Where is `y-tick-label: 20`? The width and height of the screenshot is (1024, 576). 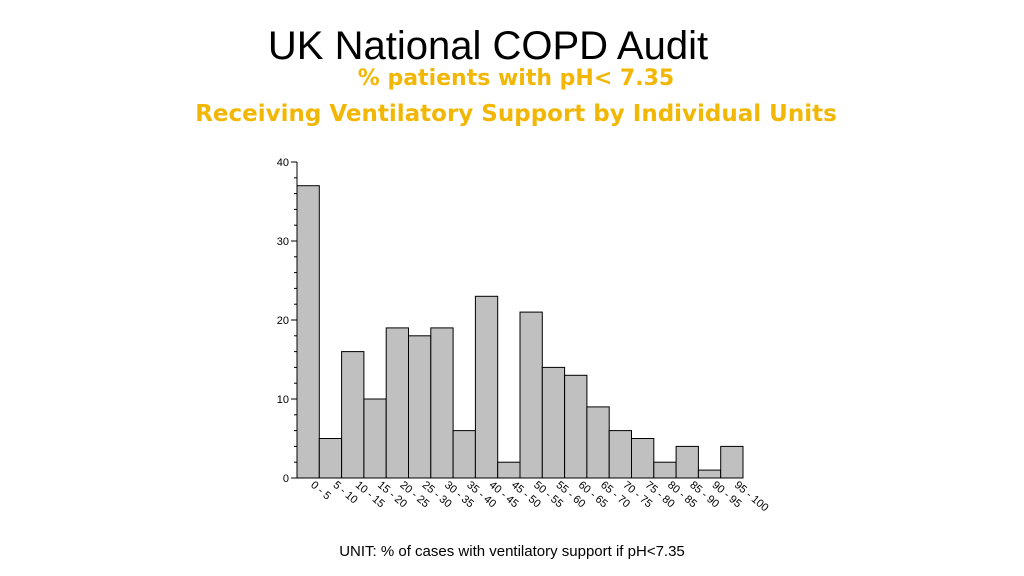
y-tick-label: 20 is located at coordinates (283, 321).